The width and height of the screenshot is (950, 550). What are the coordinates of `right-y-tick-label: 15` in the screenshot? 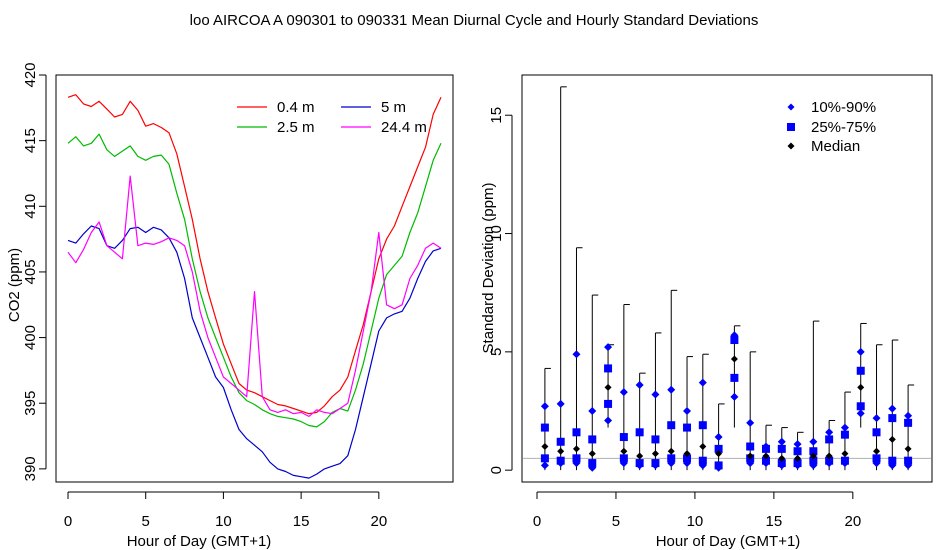 It's located at (496, 115).